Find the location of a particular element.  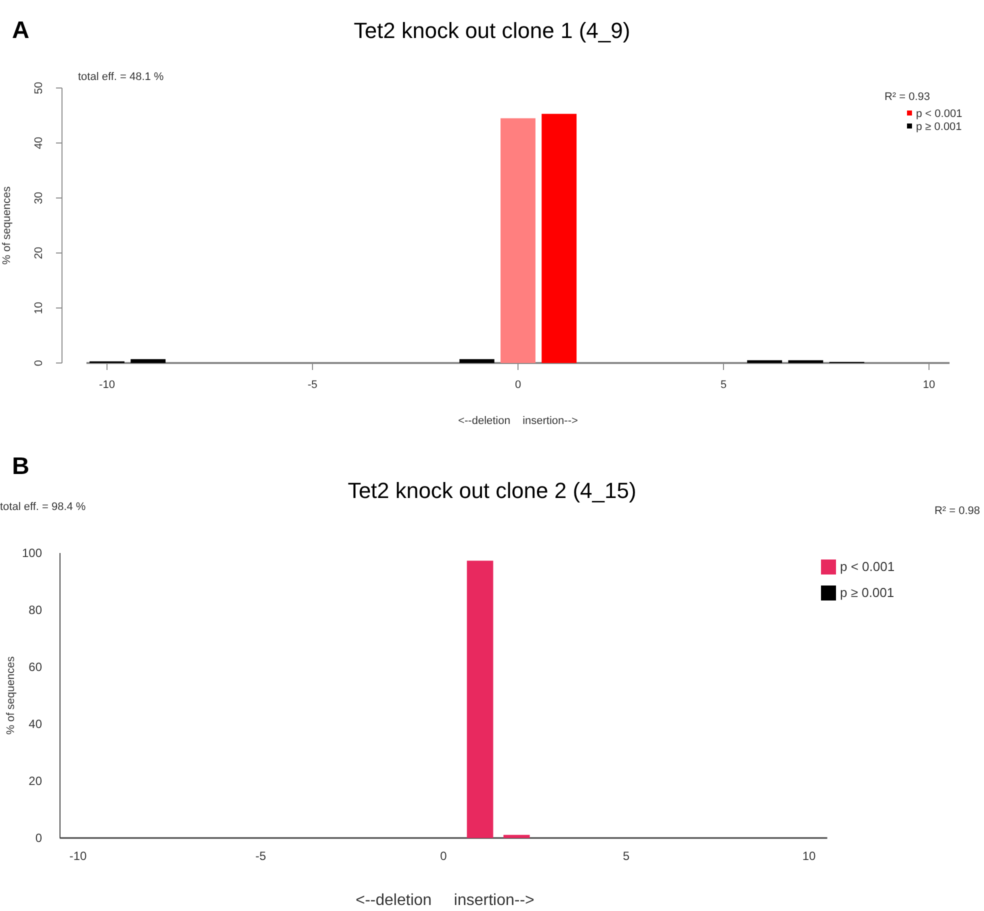

text: R² = 0.98 is located at coordinates (957, 511).